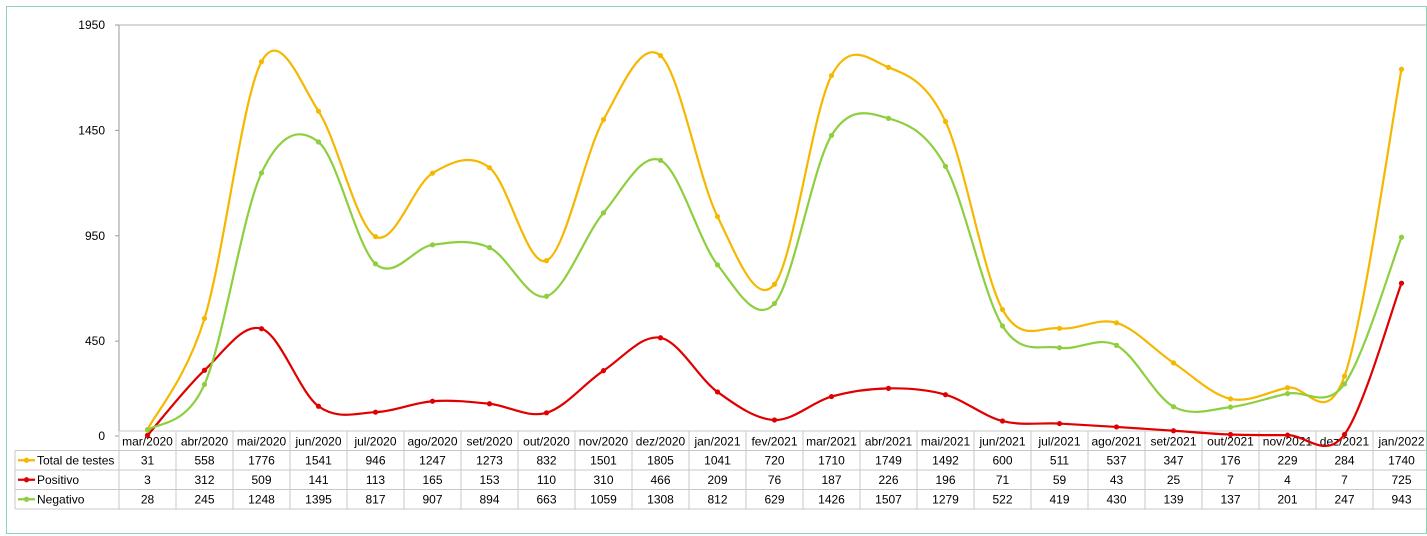 This screenshot has width=1427, height=536. What do you see at coordinates (1230, 499) in the screenshot?
I see `table-value: 137` at bounding box center [1230, 499].